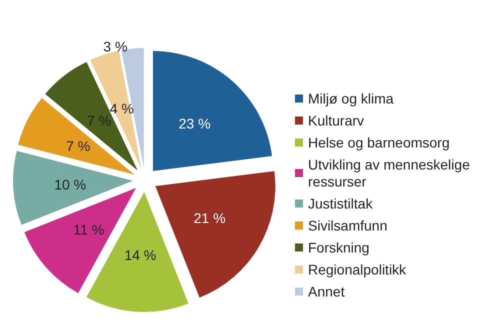 This screenshot has height=335, width=500. I want to click on data-label: 21 %, so click(210, 218).